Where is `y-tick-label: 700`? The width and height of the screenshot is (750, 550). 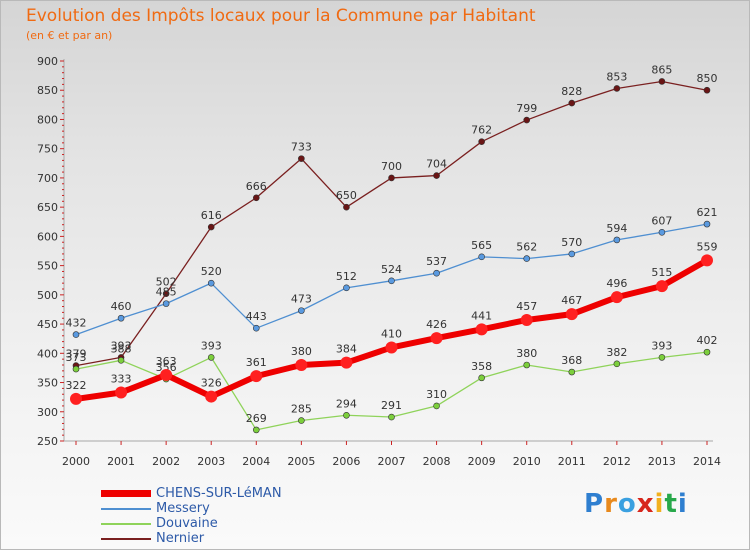 y-tick-label: 700 is located at coordinates (47, 178).